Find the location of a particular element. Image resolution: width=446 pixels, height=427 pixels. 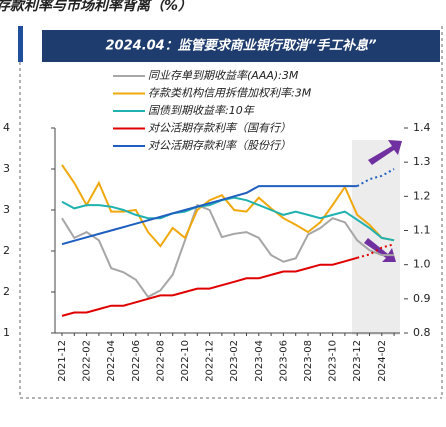

legend-label: 对公活期存款利率（股份行） is located at coordinates (219, 145).